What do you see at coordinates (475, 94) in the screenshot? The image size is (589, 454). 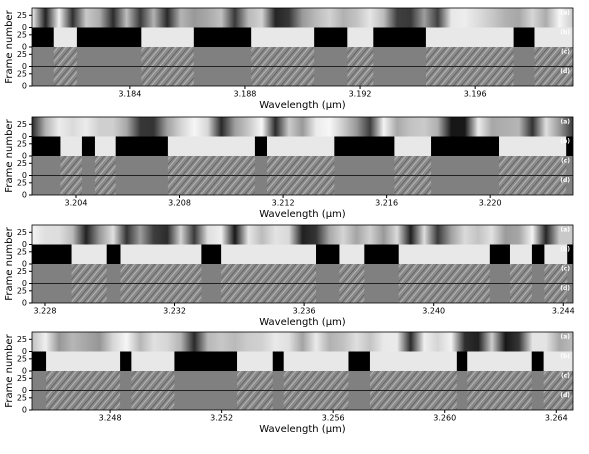 I see `x-tick-label: 3.196` at bounding box center [475, 94].